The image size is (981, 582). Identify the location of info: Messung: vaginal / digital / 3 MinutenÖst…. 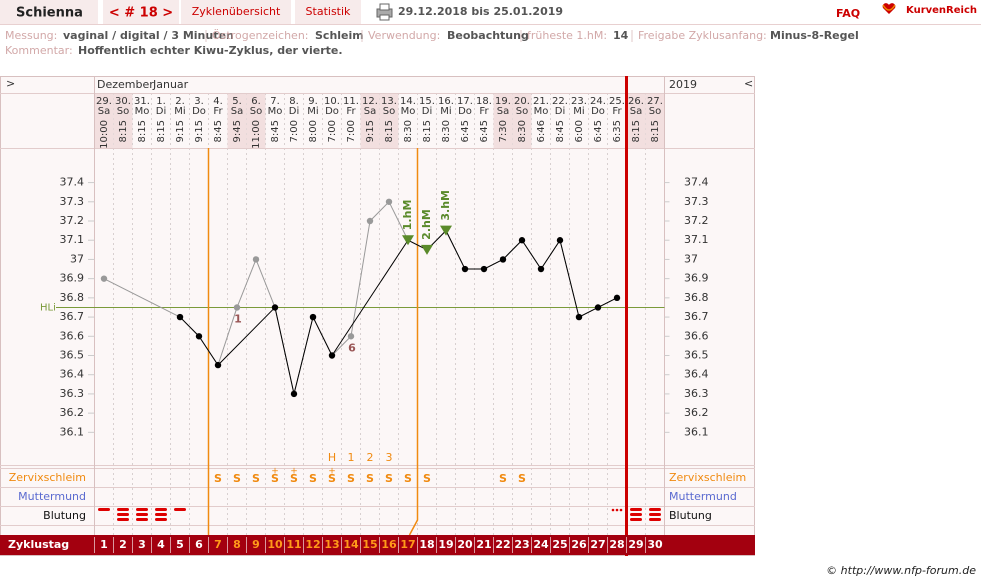
(432, 43).